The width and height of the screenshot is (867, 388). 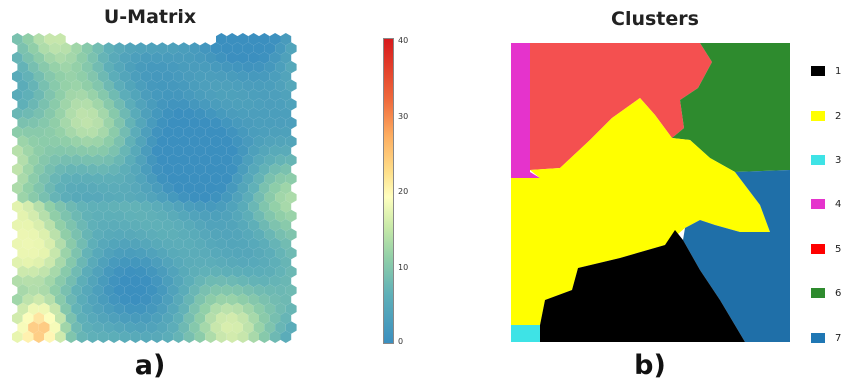 What do you see at coordinates (838, 338) in the screenshot?
I see `legend-label-7: 7` at bounding box center [838, 338].